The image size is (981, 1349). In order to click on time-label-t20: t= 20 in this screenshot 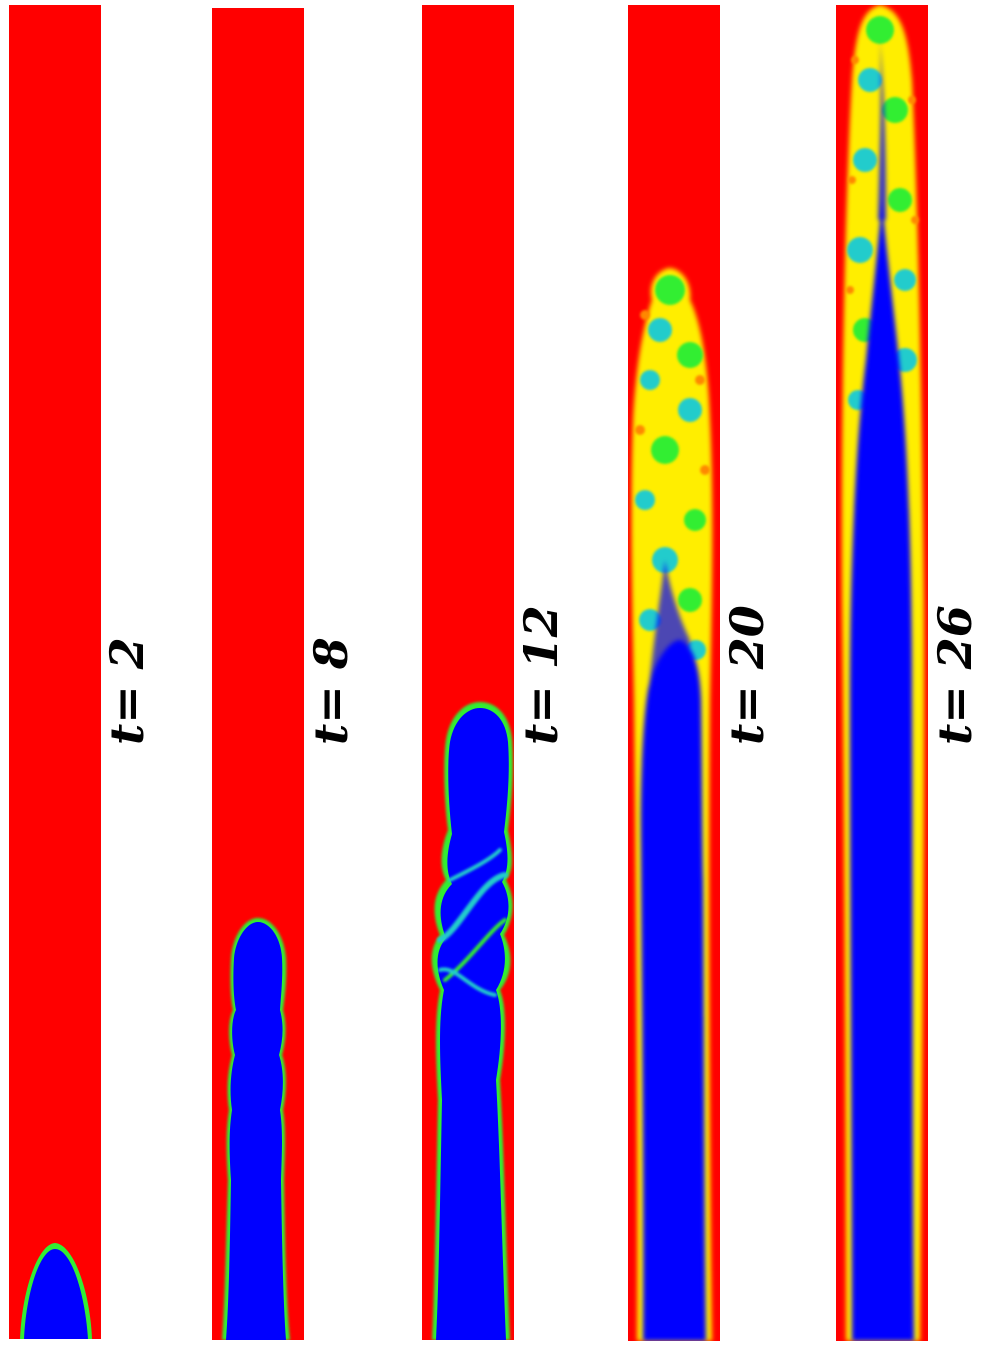, I will do `click(747, 675)`.